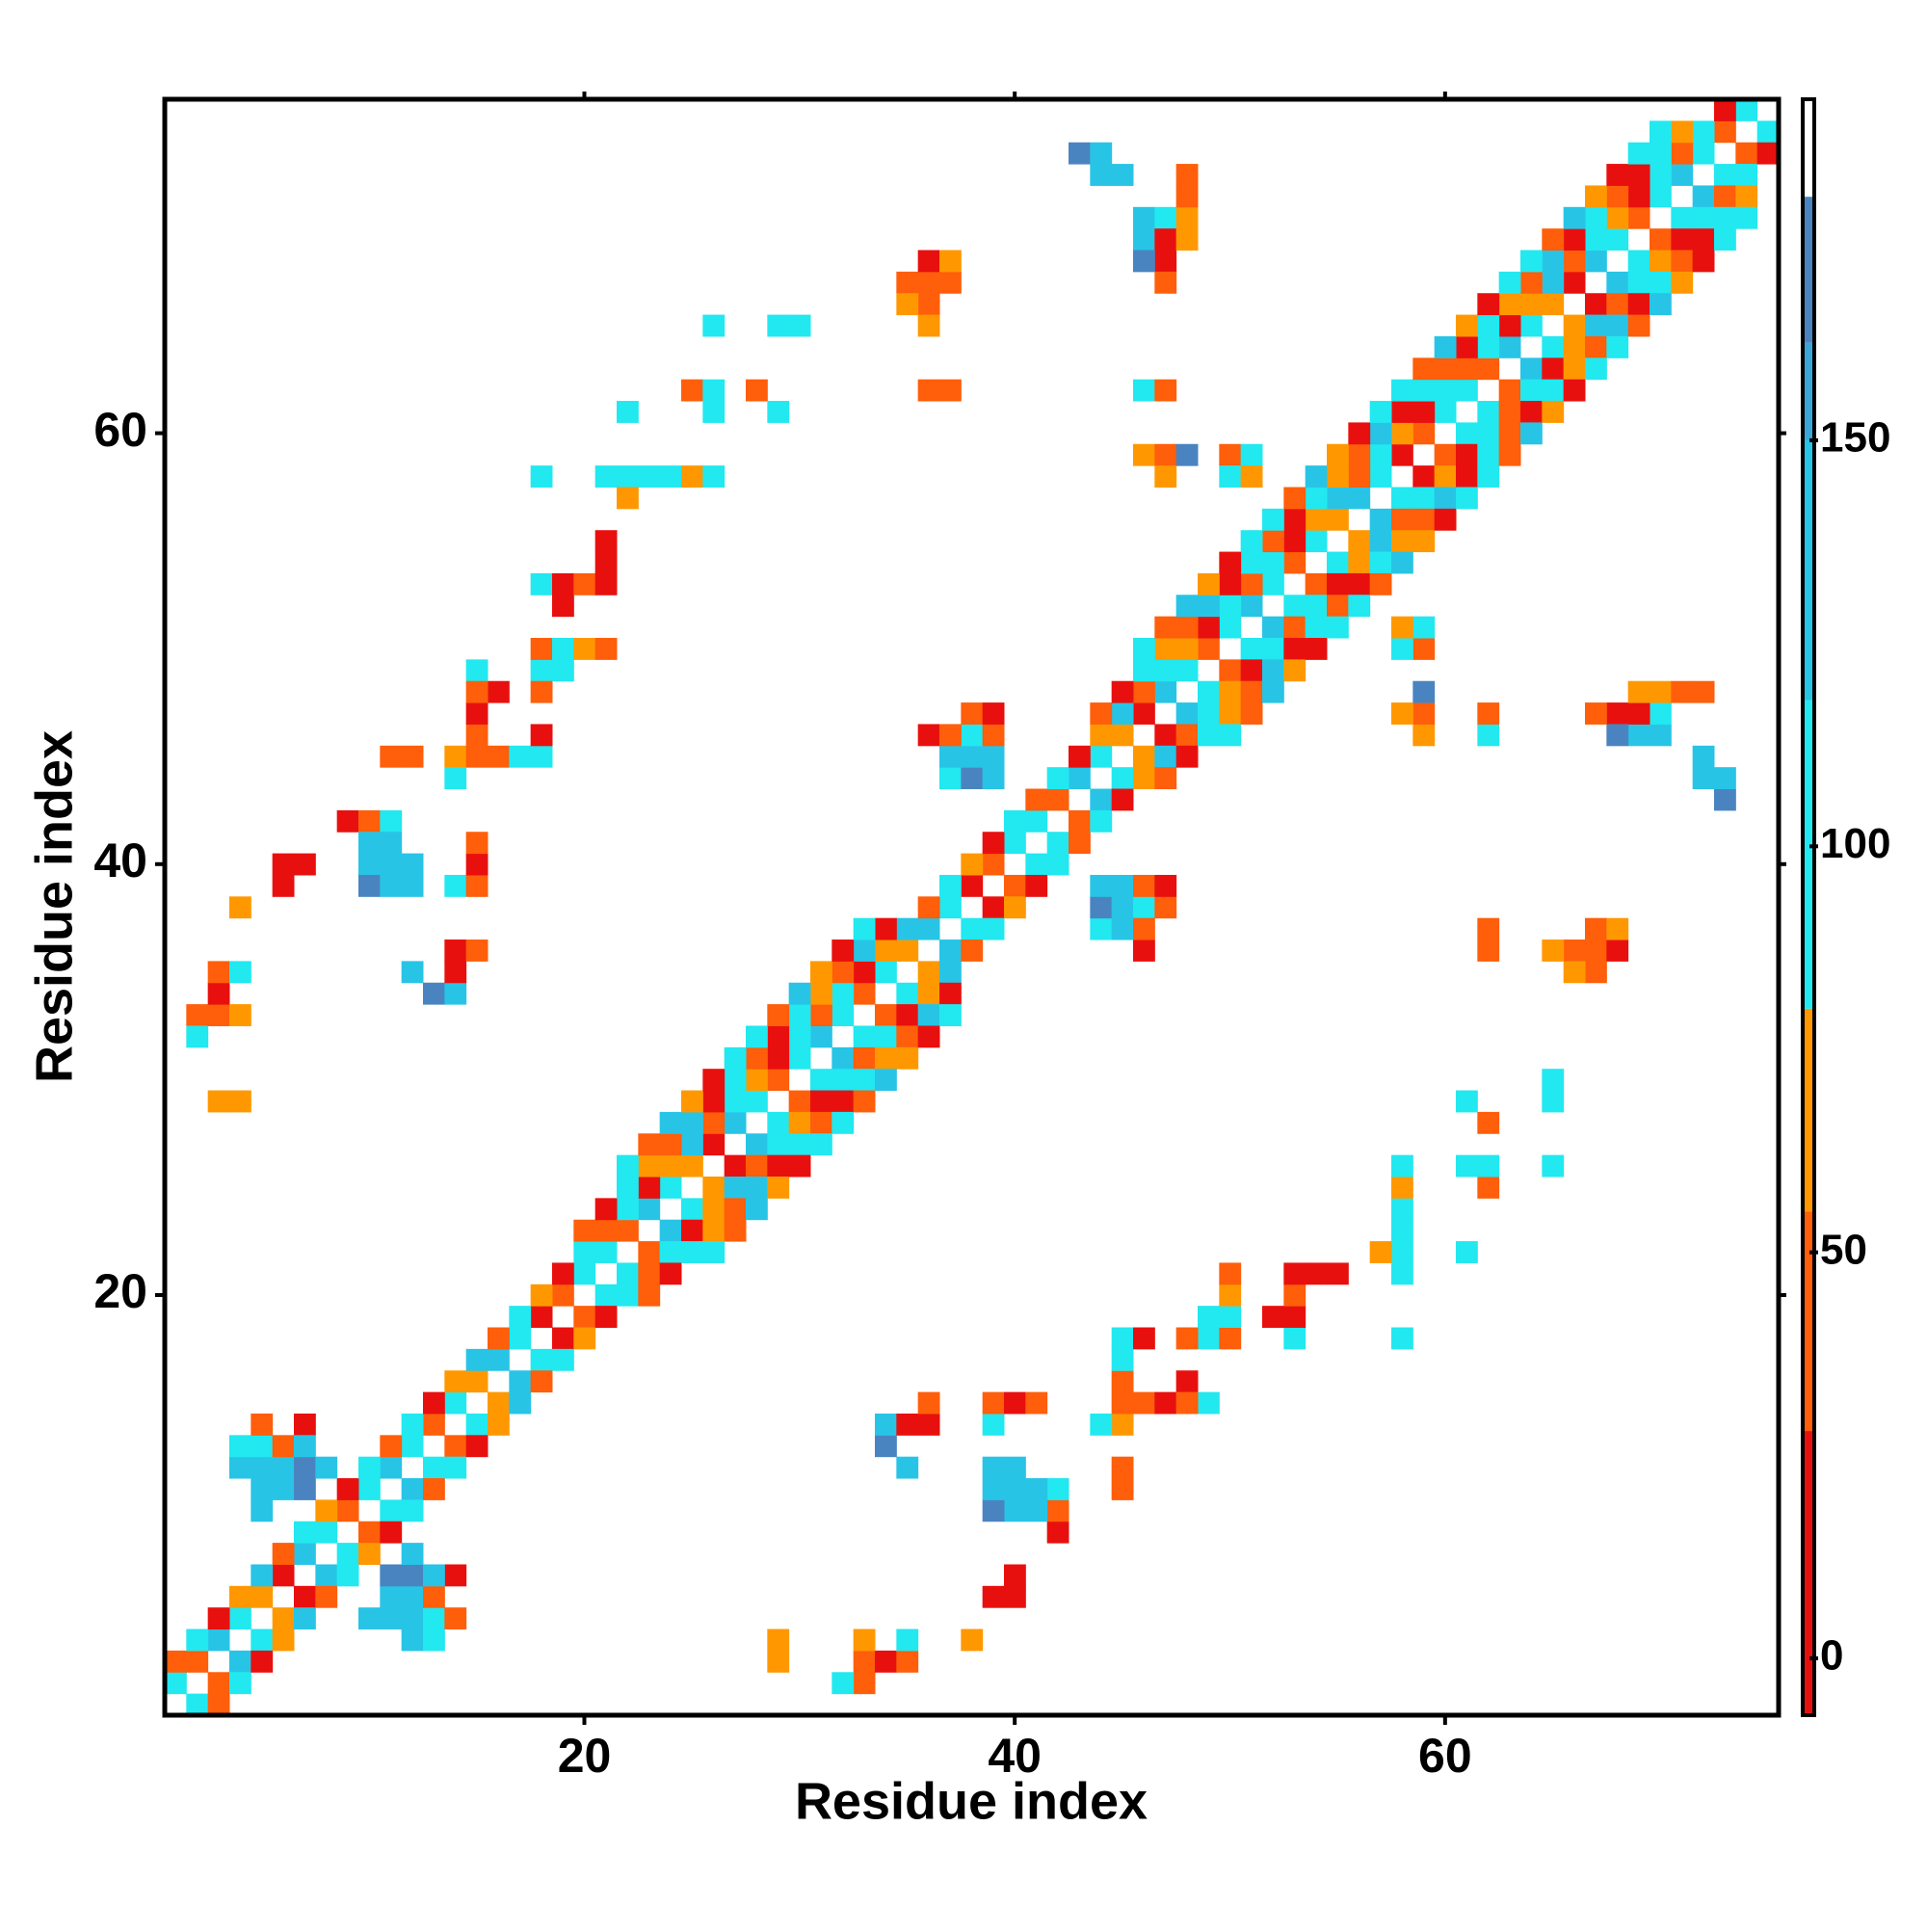 The image size is (1927, 1932). Describe the element at coordinates (1831, 1656) in the screenshot. I see `colorbar-tick-label: 0` at that location.